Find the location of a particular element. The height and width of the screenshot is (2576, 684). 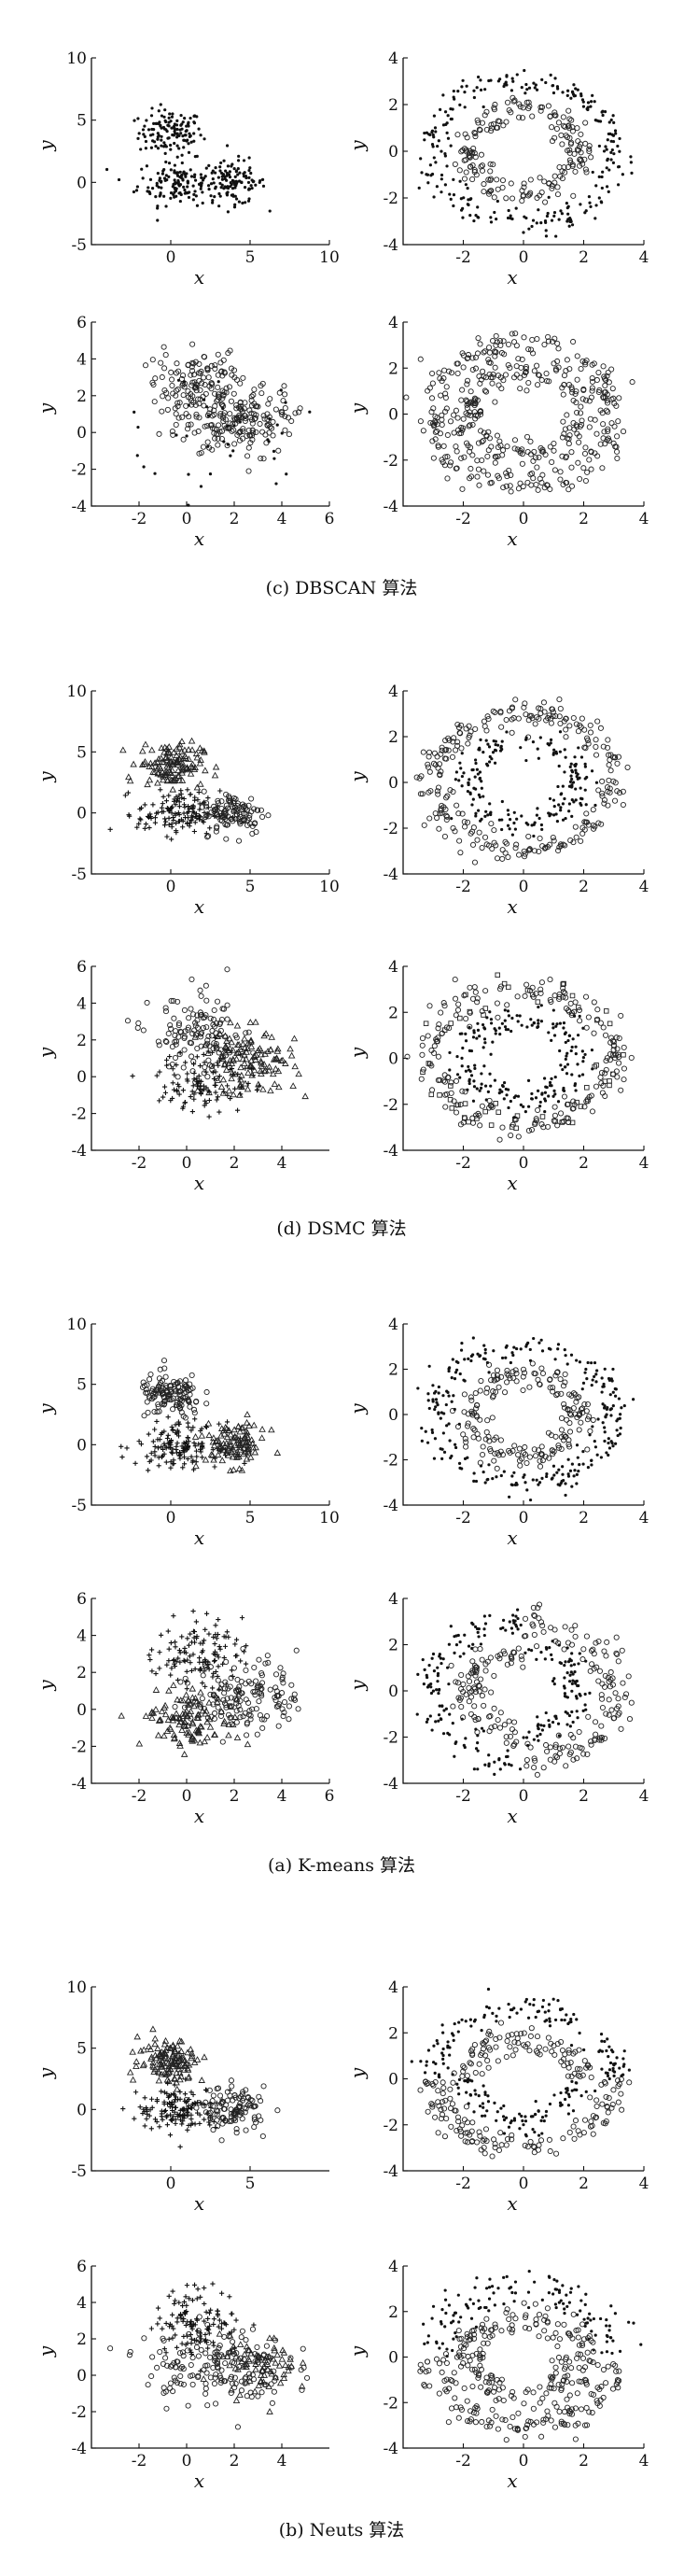

x-tick-label: 2 is located at coordinates (584, 887).